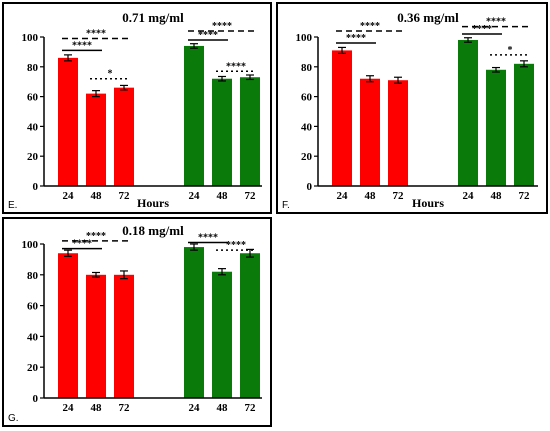 This screenshot has width=550, height=431. What do you see at coordinates (153, 230) in the screenshot?
I see `chart-title: 0.18 mg/ml` at bounding box center [153, 230].